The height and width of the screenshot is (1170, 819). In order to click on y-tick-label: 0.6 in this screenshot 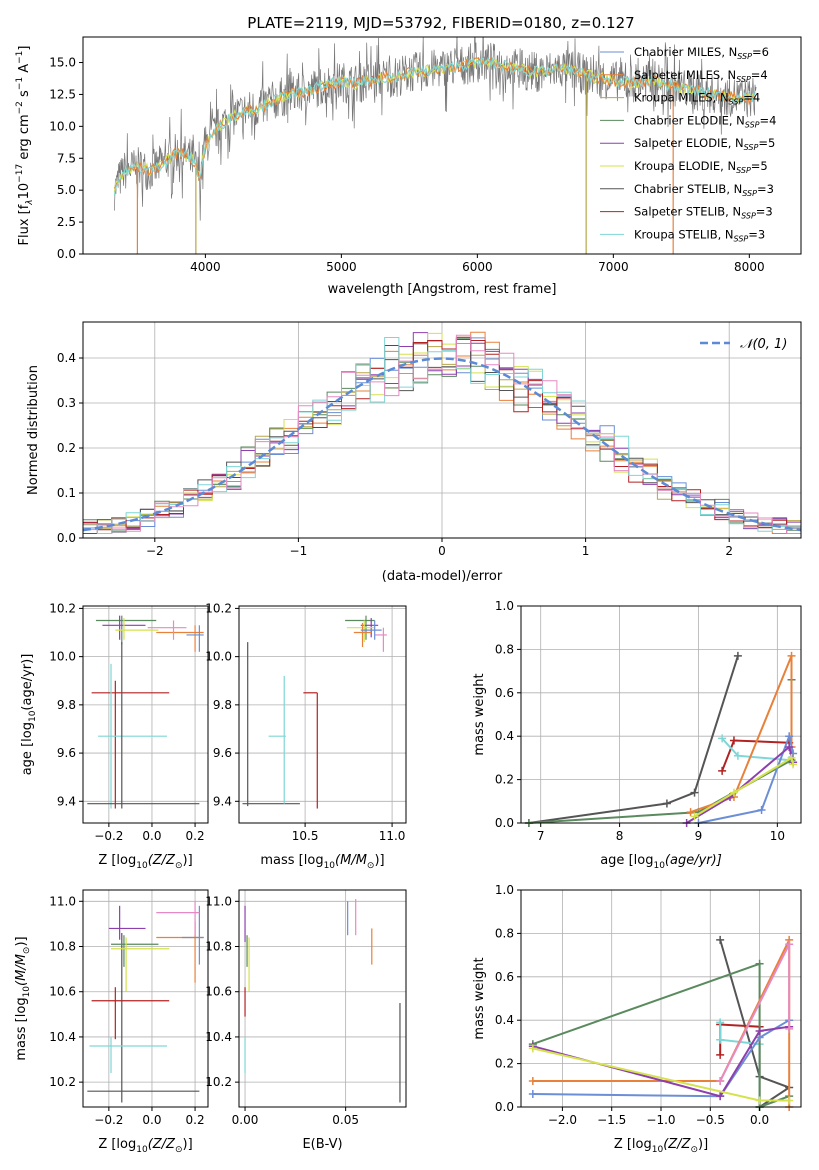, I will do `click(504, 977)`.